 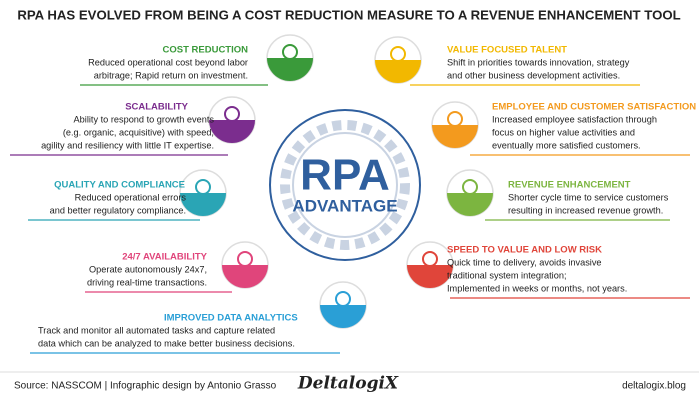 I want to click on center-gear, so click(x=345, y=185).